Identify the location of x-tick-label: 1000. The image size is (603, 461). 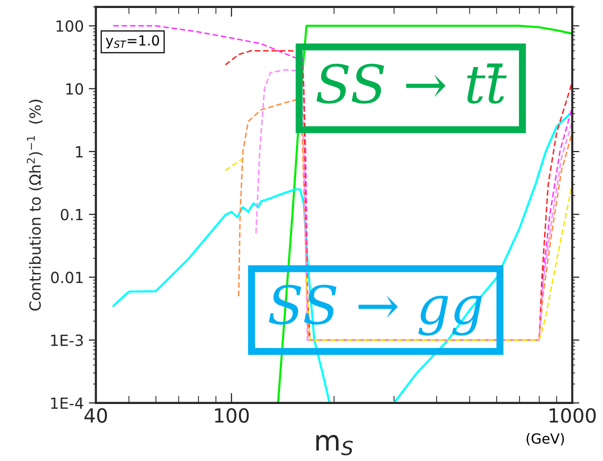
(573, 415).